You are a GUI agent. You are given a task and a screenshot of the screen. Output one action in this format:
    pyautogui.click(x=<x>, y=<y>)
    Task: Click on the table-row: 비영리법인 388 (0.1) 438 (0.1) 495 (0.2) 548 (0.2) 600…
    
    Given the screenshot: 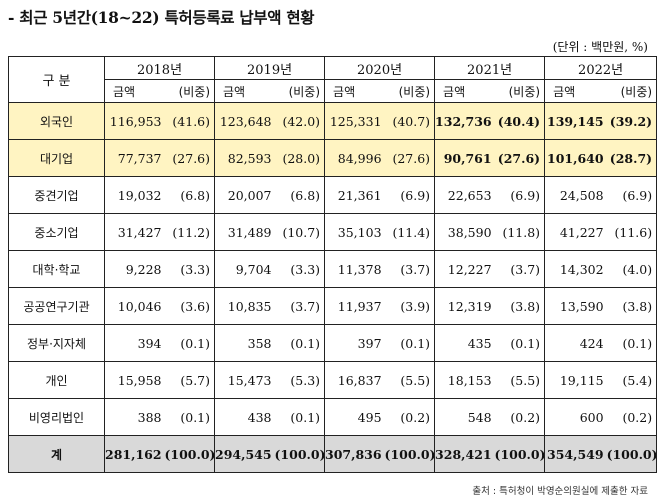 What is the action you would take?
    pyautogui.click(x=333, y=417)
    